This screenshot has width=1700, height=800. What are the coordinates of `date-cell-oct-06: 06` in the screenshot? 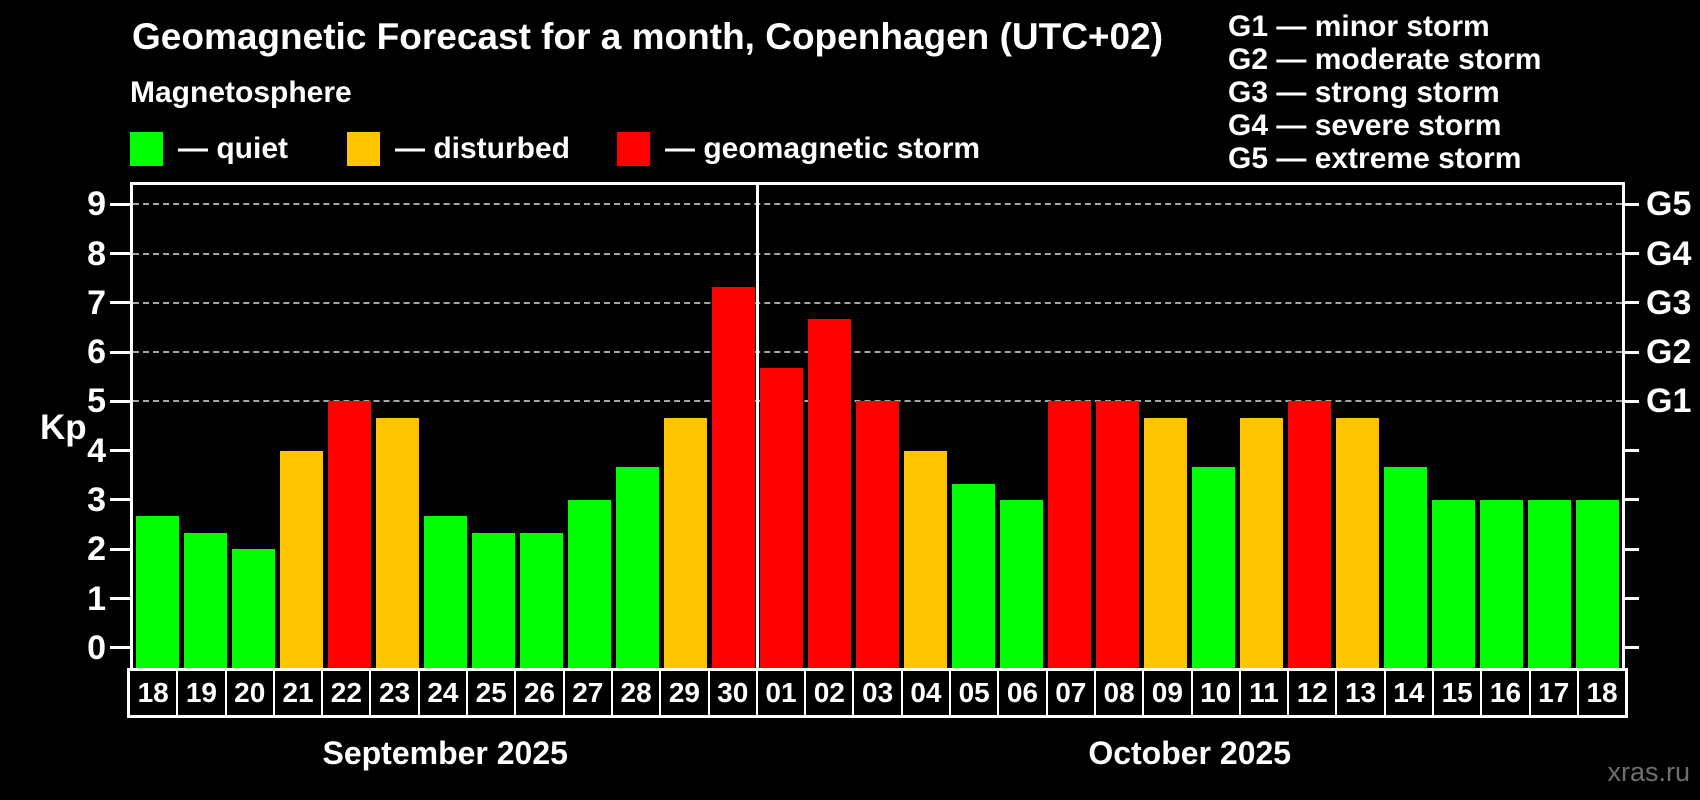 It's located at (1021, 693).